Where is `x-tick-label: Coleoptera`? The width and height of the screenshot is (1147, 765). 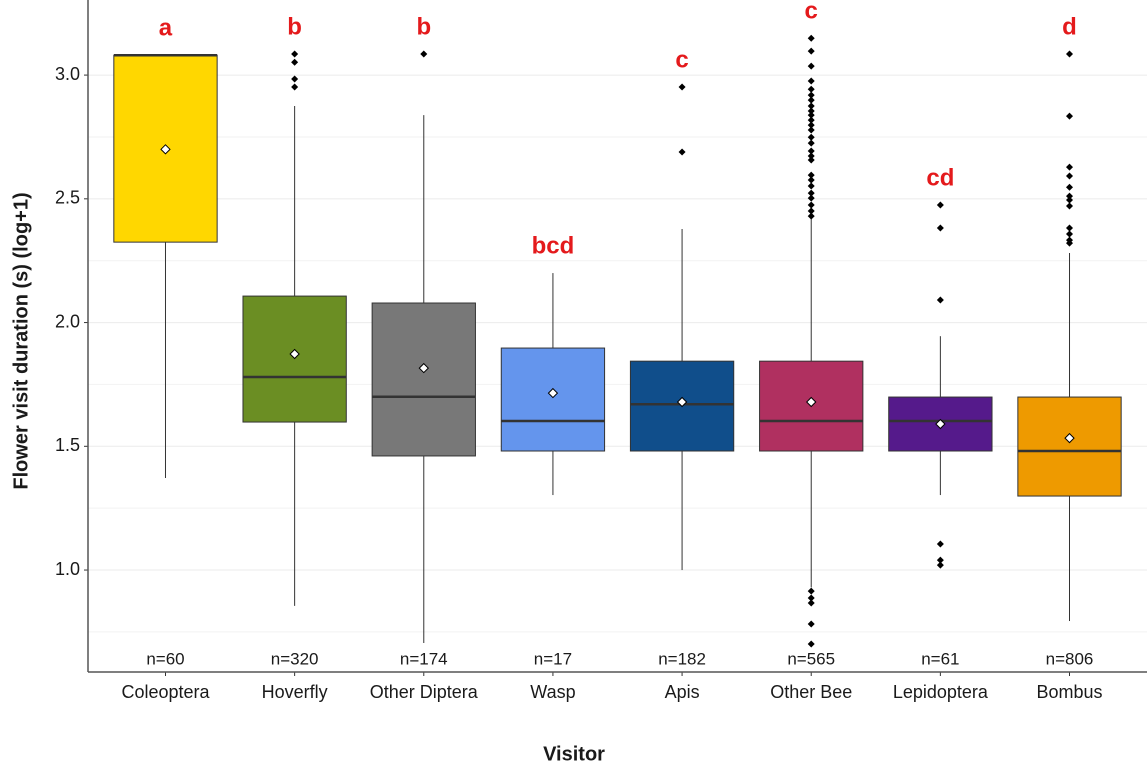
x-tick-label: Coleoptera is located at coordinates (165, 692).